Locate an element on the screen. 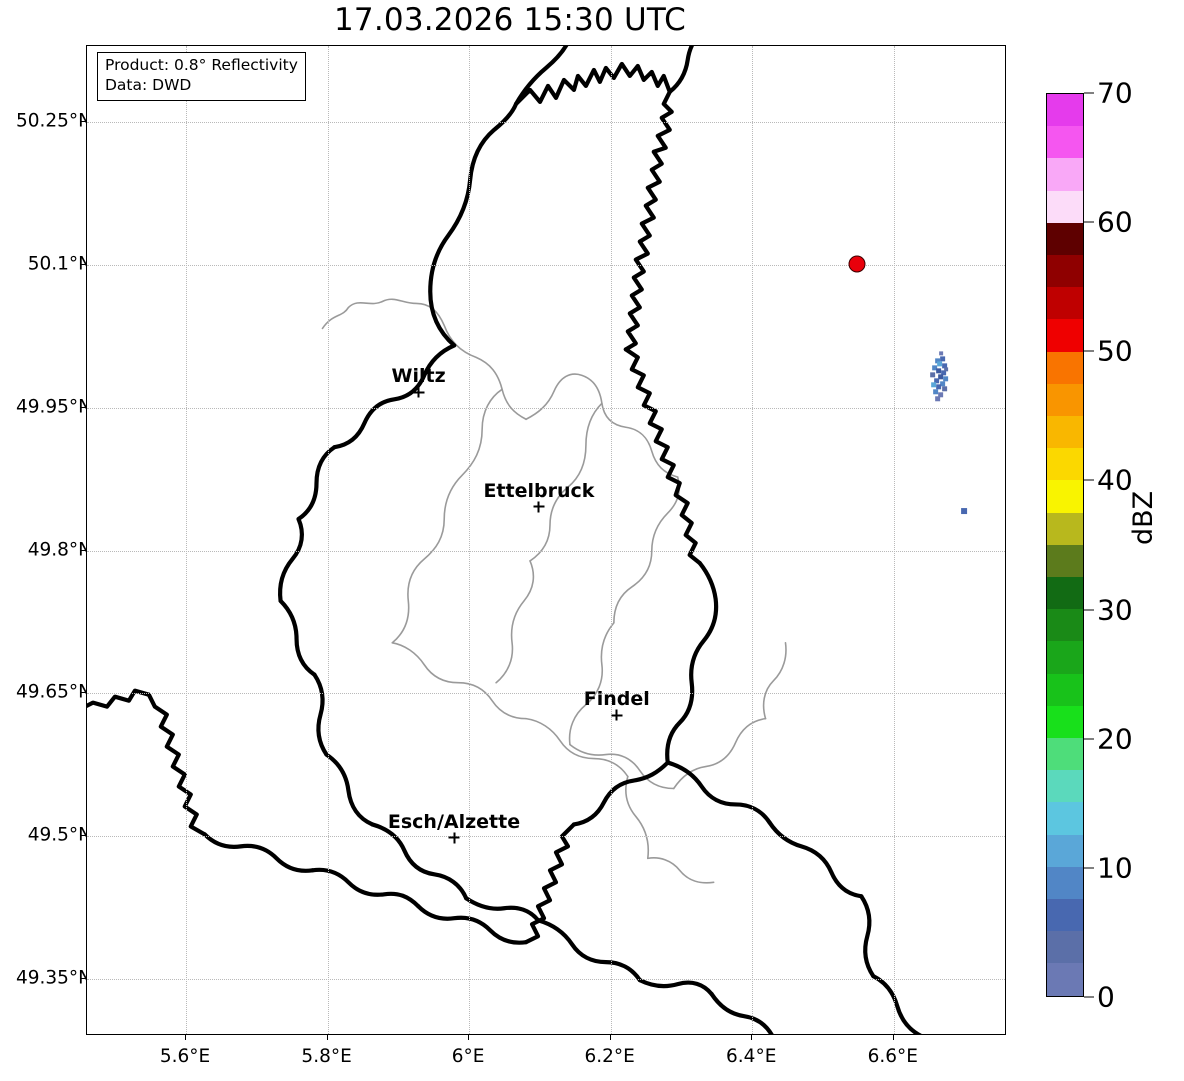  x-tick-label-0: 5.6°E is located at coordinates (185, 1056).